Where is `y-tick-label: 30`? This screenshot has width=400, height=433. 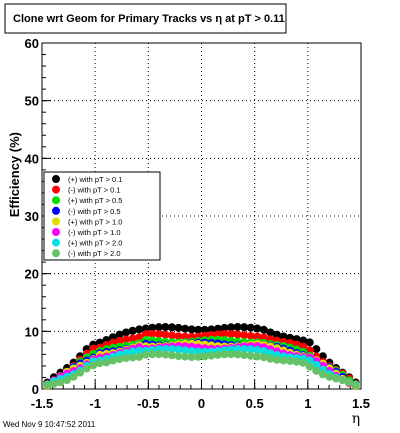
y-tick-label: 30 is located at coordinates (32, 216).